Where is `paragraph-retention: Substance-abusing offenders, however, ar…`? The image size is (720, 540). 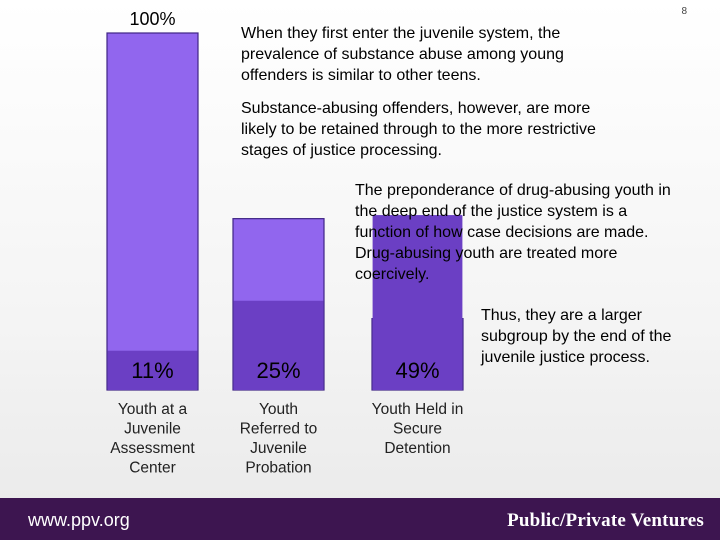 paragraph-retention: Substance-abusing offenders, however, ar… is located at coordinates (418, 129).